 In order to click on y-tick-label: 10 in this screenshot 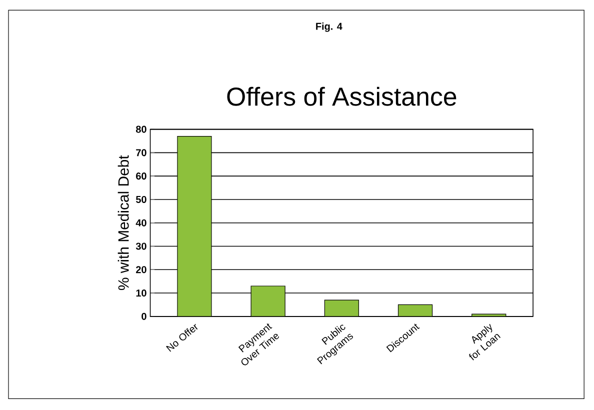, I will do `click(141, 293)`.